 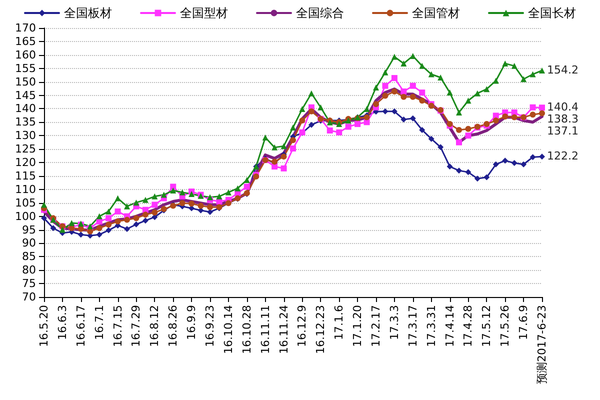 What do you see at coordinates (25, 149) in the screenshot?
I see `y-tick-label: 125` at bounding box center [25, 149].